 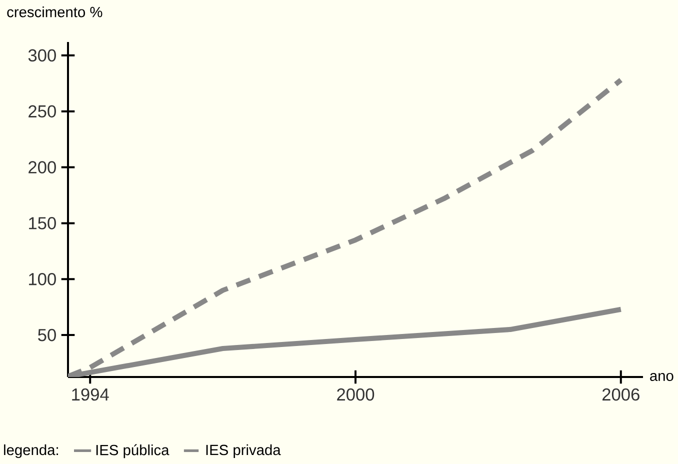 What do you see at coordinates (47, 335) in the screenshot?
I see `y-tick-label: 50` at bounding box center [47, 335].